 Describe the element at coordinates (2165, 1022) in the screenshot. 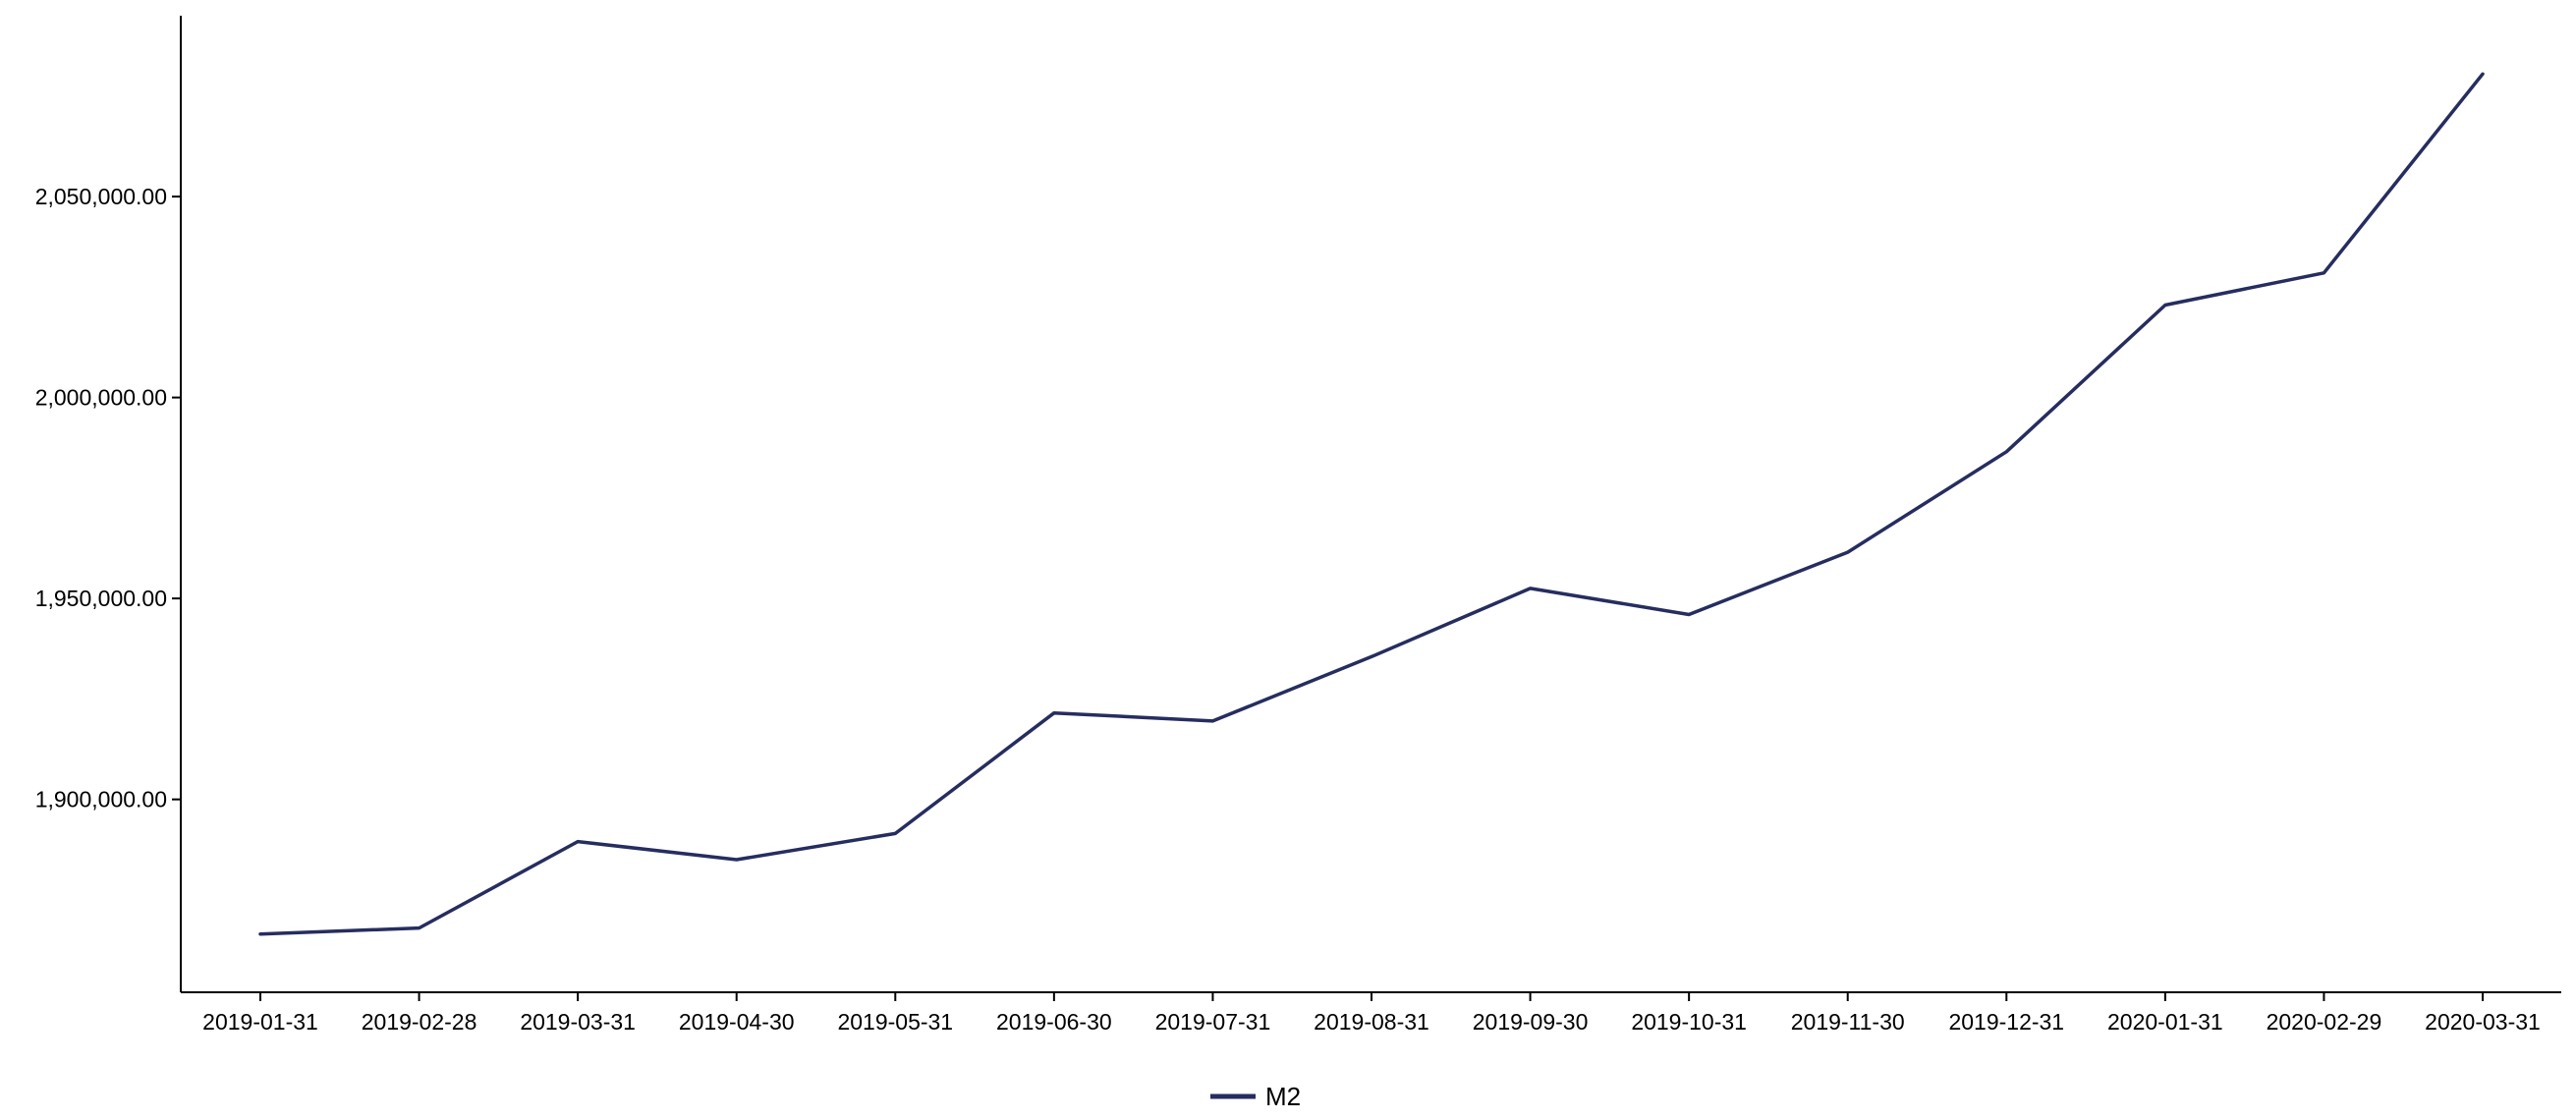

I see `x-tick-label: 2020-01-31` at that location.